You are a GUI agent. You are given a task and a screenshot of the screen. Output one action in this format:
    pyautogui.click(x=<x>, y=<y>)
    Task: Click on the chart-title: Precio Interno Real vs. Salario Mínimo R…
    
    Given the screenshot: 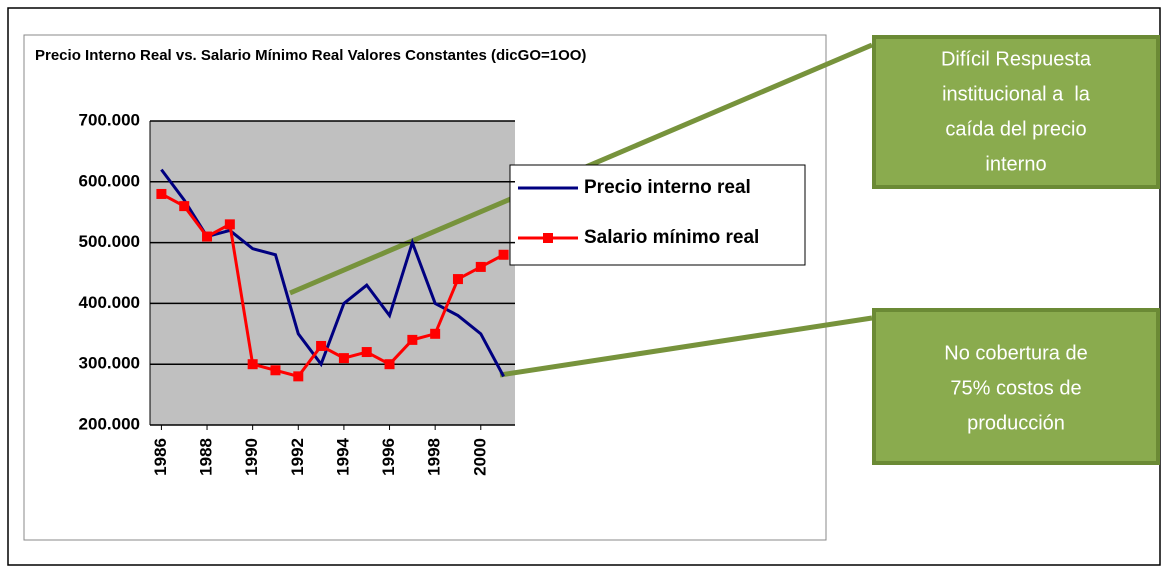 What is the action you would take?
    pyautogui.click(x=310, y=55)
    